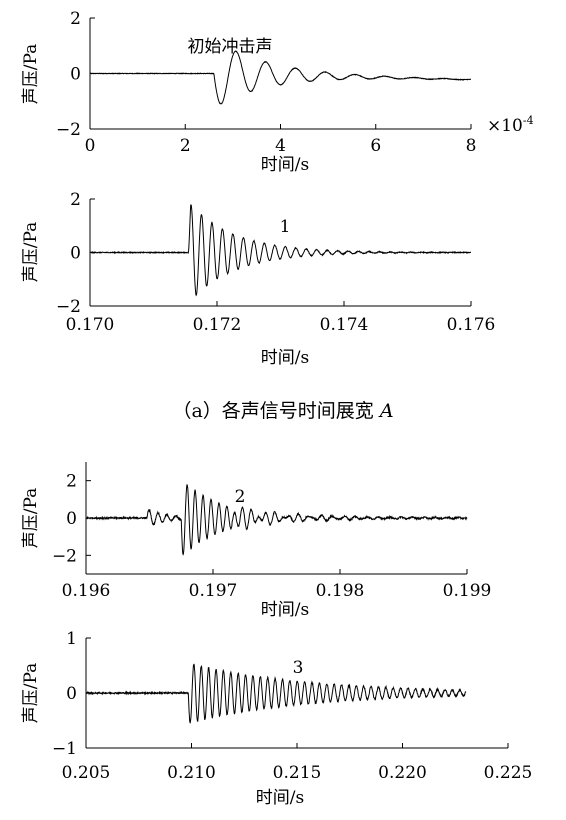 Image resolution: width=566 pixels, height=820 pixels. Describe the element at coordinates (285, 227) in the screenshot. I see `annotation-label: 1` at that location.